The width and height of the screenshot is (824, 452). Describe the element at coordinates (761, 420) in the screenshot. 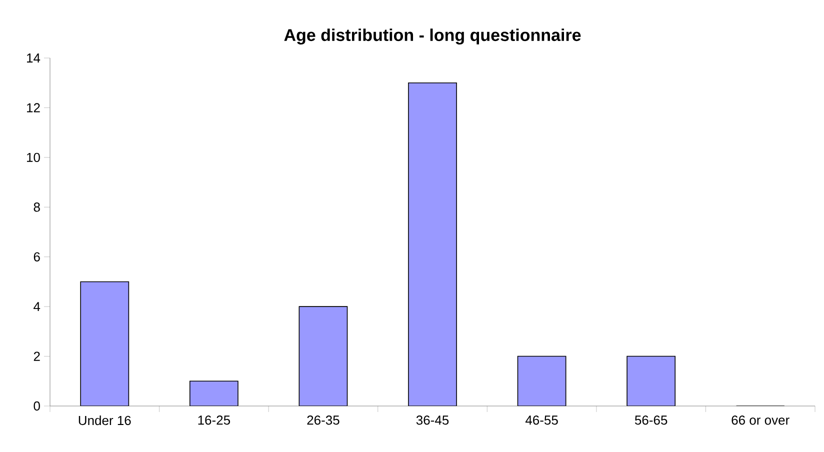

I see `x-tick-label: 66 or over` at that location.